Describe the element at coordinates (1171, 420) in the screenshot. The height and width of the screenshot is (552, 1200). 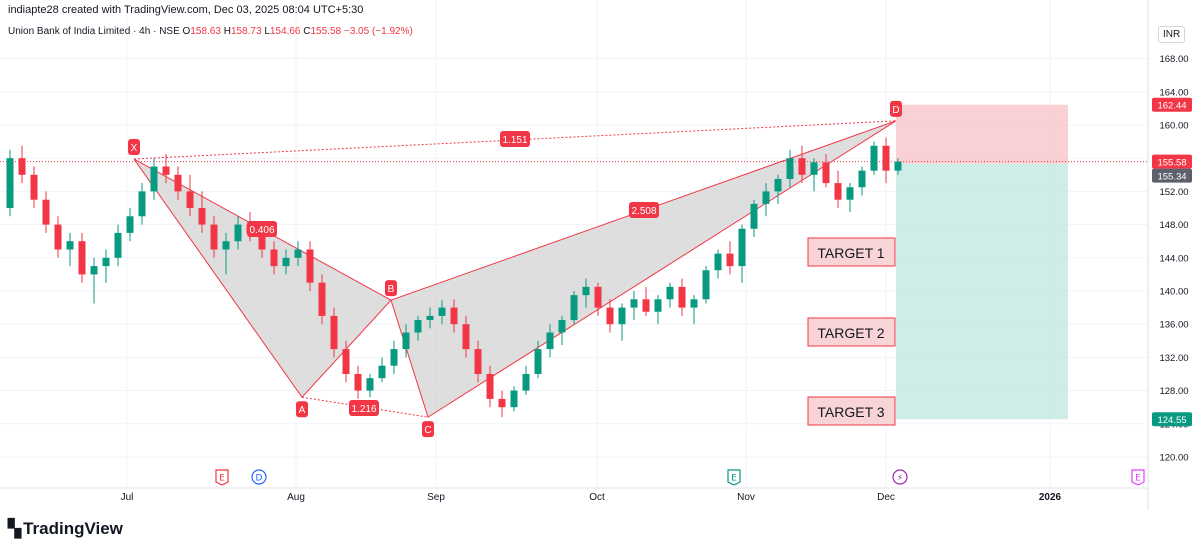
I see `price-badge-text: 124.55` at that location.